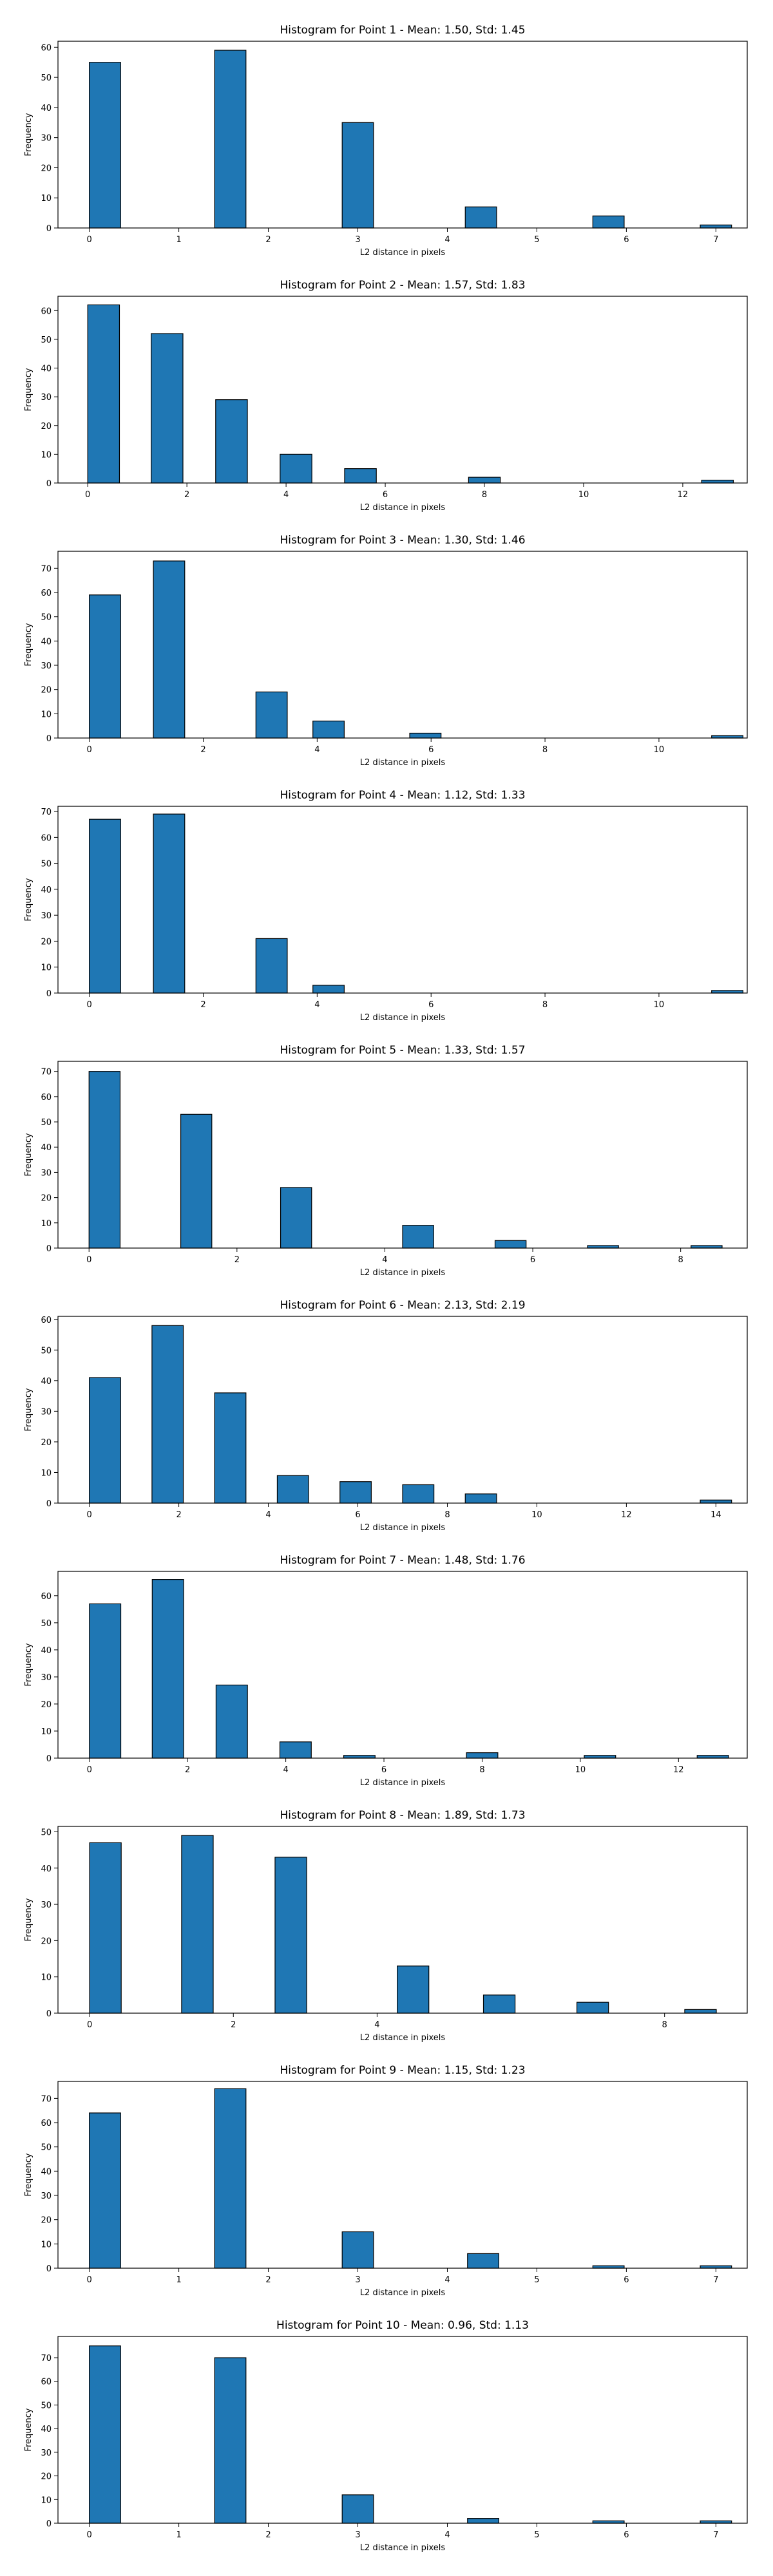 The width and height of the screenshot is (773, 2576). I want to click on y-tick-label: 60, so click(46, 2382).